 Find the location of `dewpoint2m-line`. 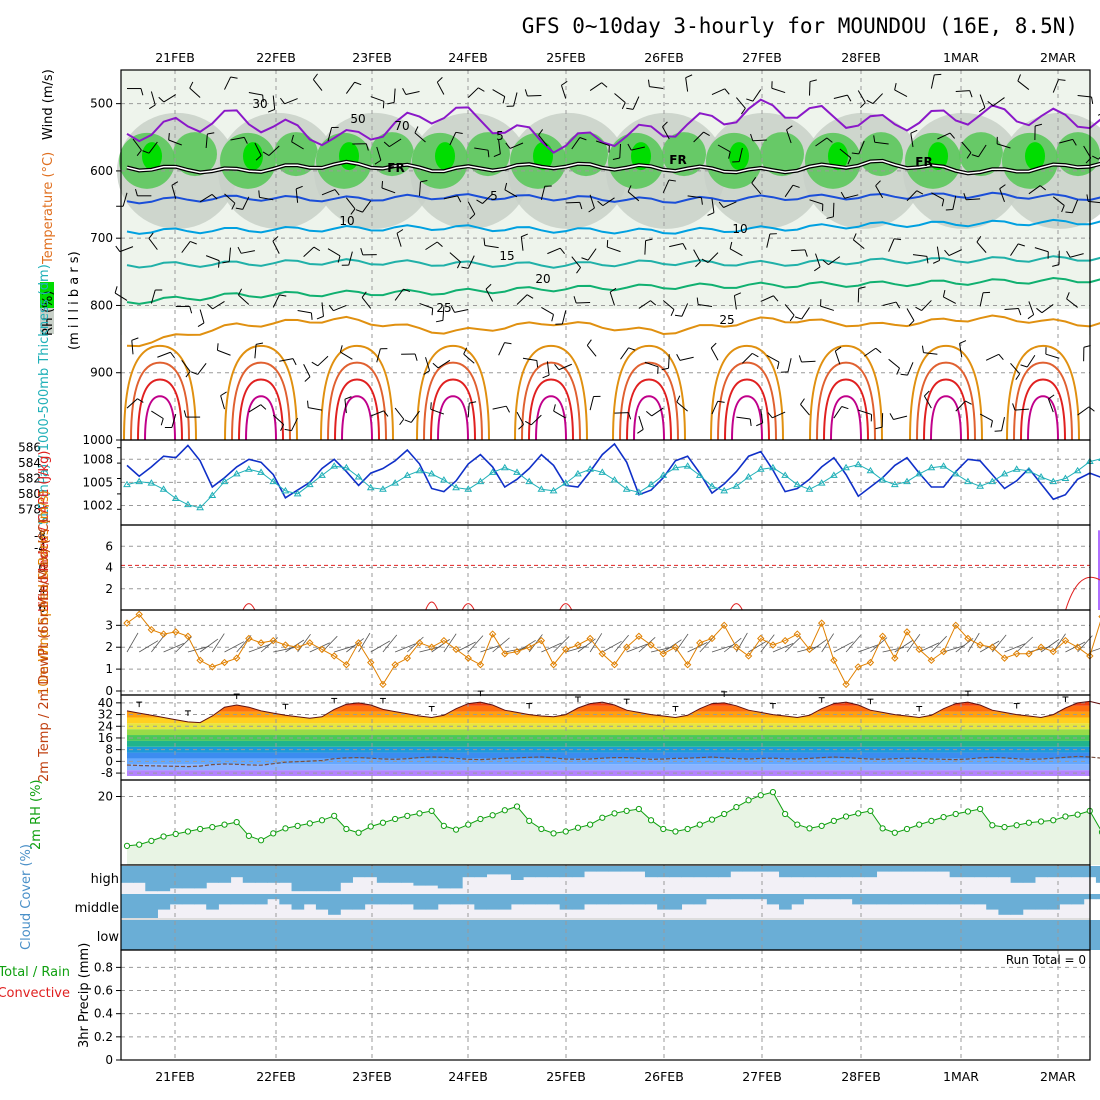

dewpoint2m-line is located at coordinates (613, 761).